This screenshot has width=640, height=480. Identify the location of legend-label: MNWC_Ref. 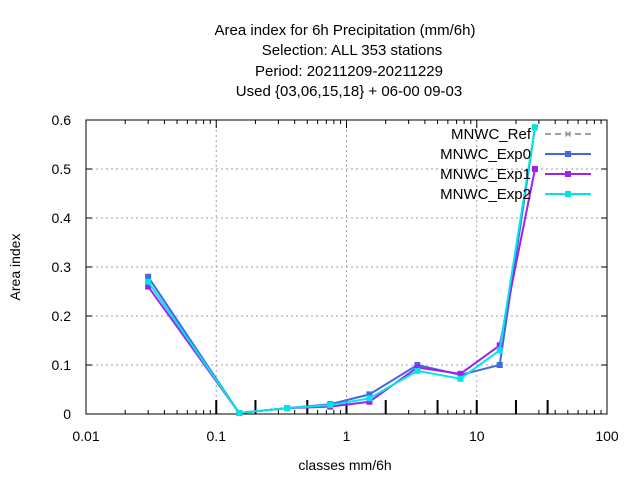
(491, 134).